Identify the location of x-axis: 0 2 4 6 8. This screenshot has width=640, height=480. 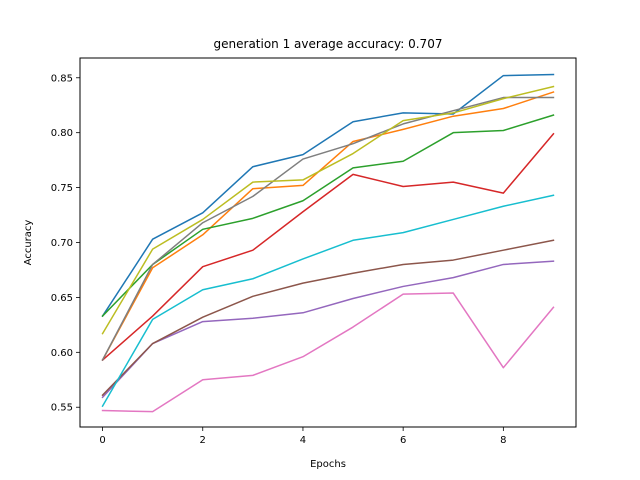
(303, 436).